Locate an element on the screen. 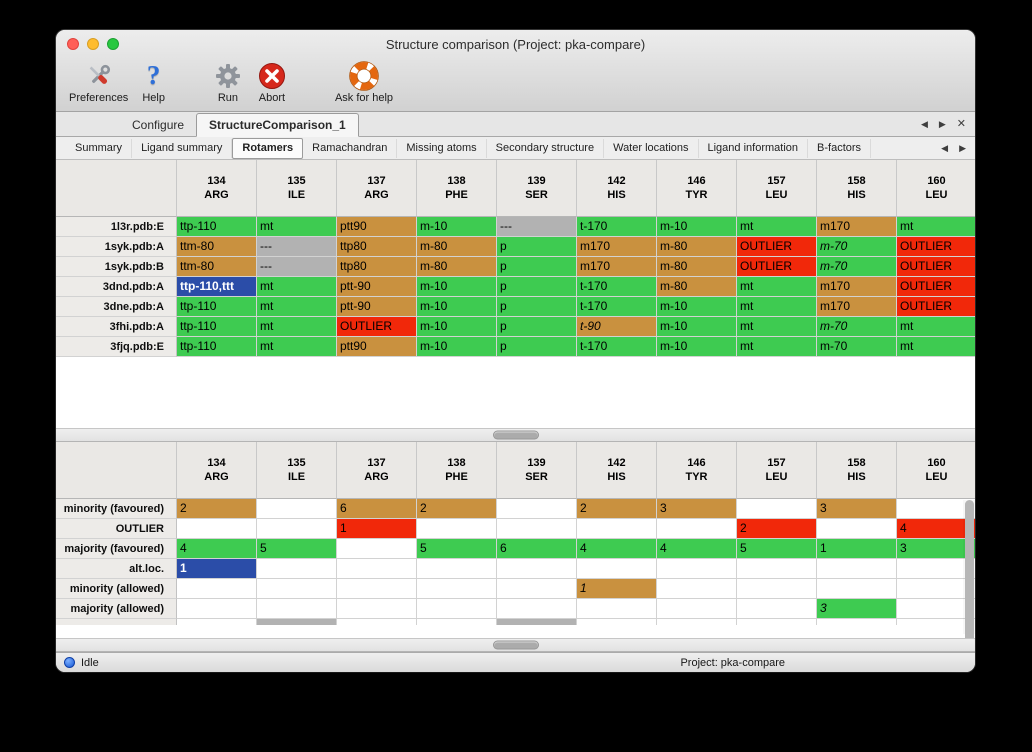 The image size is (1032, 752). subtab-secondary-structure: Secondary structure is located at coordinates (546, 148).